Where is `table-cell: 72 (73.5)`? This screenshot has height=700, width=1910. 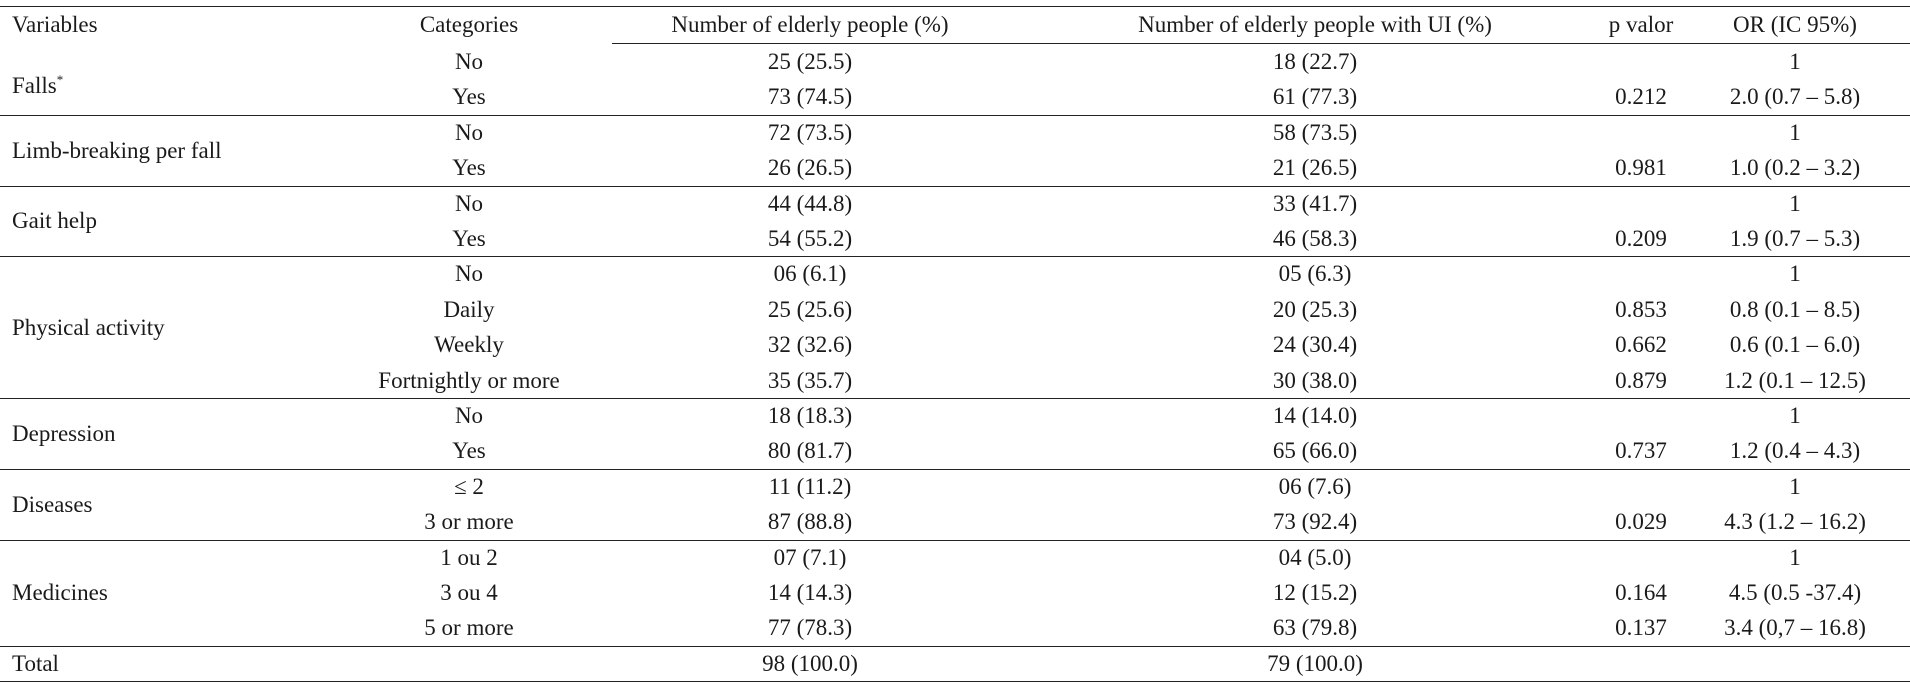
table-cell: 72 (73.5) is located at coordinates (810, 132).